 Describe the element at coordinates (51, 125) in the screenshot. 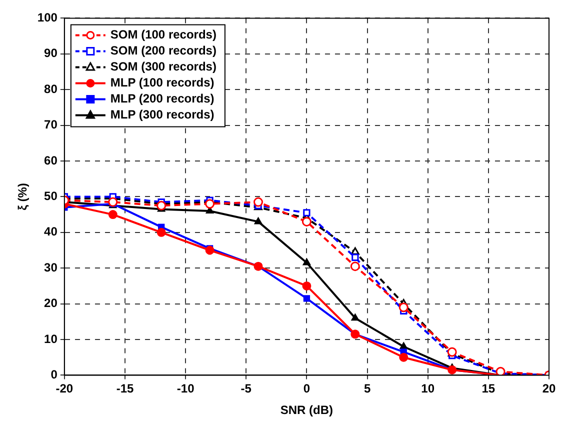

I see `y-tick-label: 70` at that location.